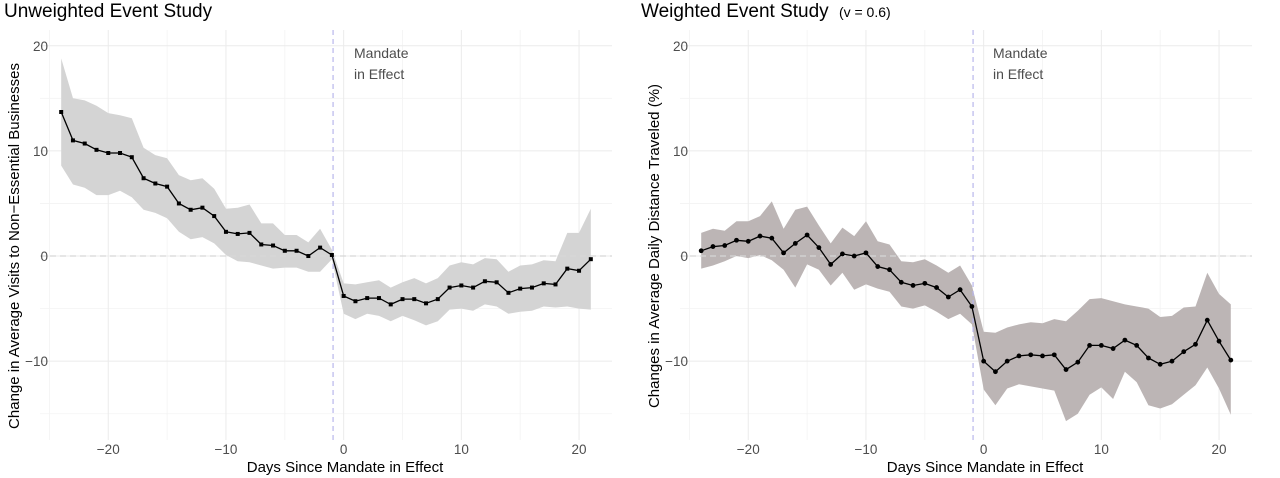 The image size is (1280, 478). Describe the element at coordinates (985, 467) in the screenshot. I see `x-axis-label: Days Since Mandate in Effect` at that location.